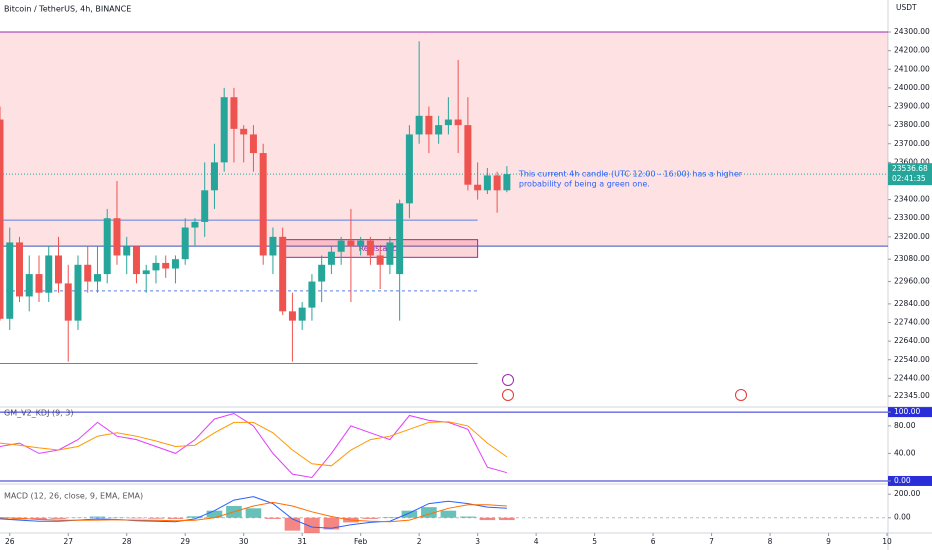  What do you see at coordinates (905, 452) in the screenshot?
I see `y-tick-label: 40.00` at bounding box center [905, 452].